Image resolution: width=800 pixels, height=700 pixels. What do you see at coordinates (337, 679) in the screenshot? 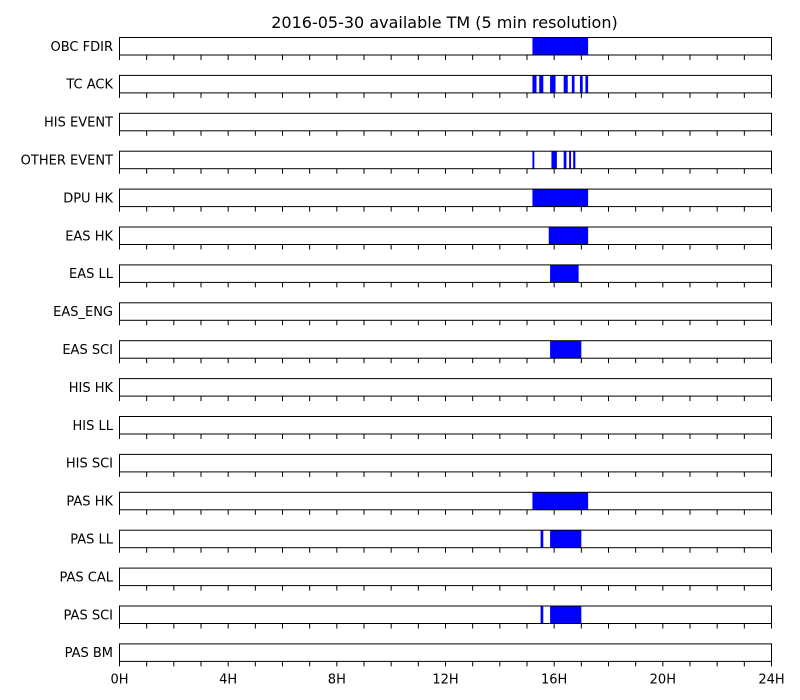
I see `x-tick-label: 8H` at bounding box center [337, 679].